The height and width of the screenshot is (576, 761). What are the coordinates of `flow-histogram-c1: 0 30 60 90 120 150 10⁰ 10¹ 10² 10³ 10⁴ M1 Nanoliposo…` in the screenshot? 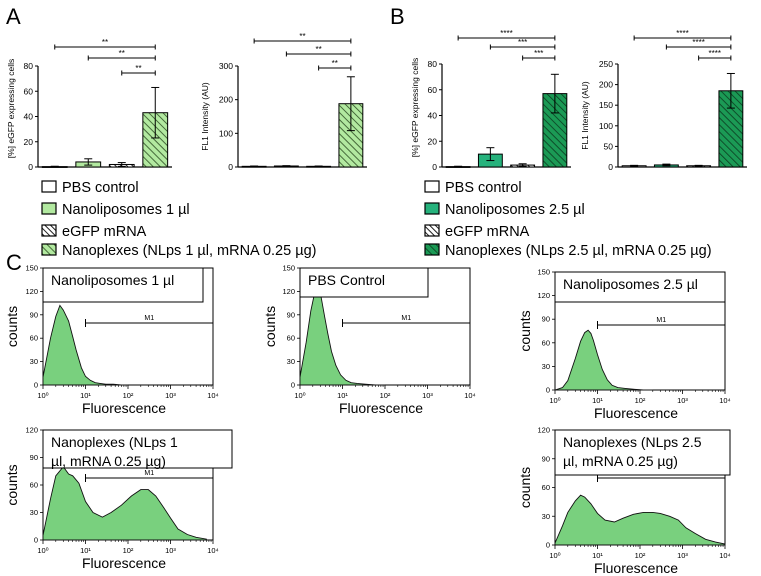 It's located at (111, 340).